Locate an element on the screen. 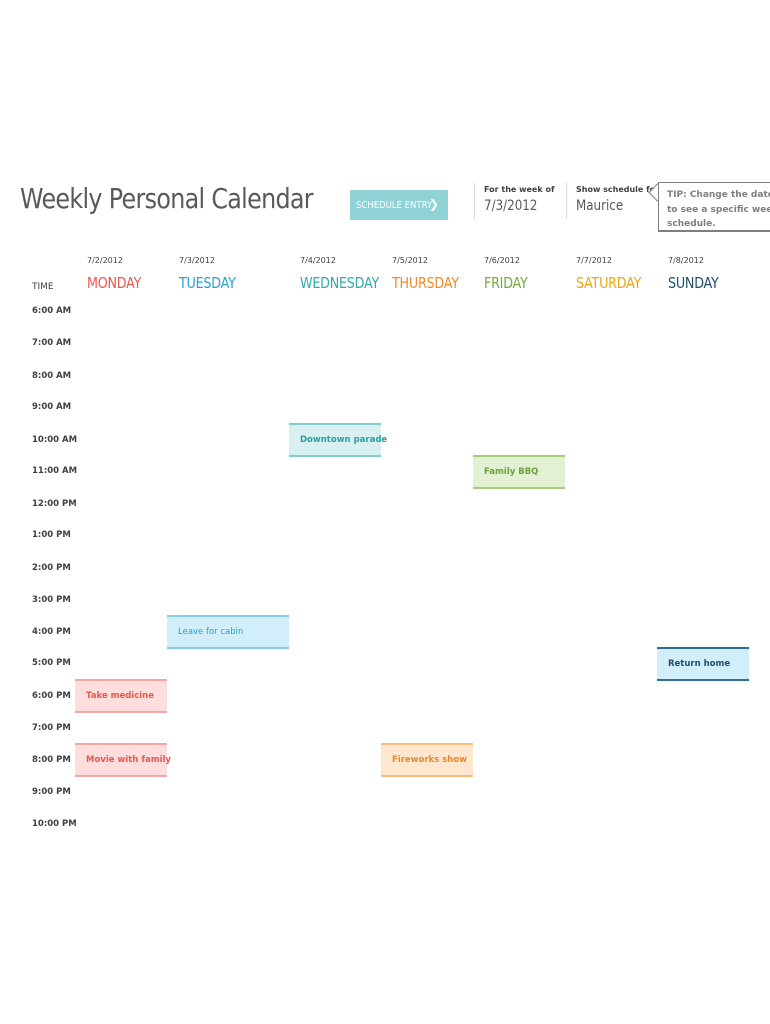 This screenshot has height=1024, width=770. tip-line: schedule. is located at coordinates (691, 224).